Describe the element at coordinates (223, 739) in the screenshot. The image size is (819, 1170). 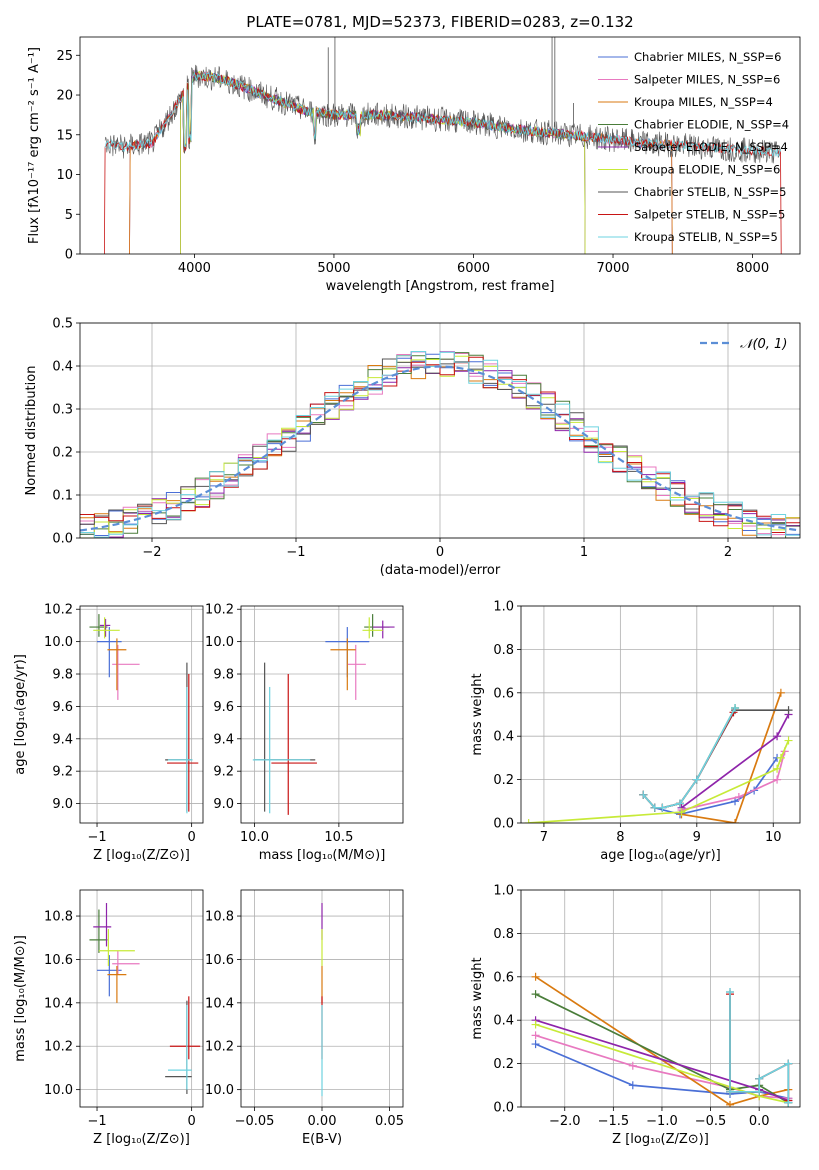
I see `y-tick-label: 9.4` at that location.